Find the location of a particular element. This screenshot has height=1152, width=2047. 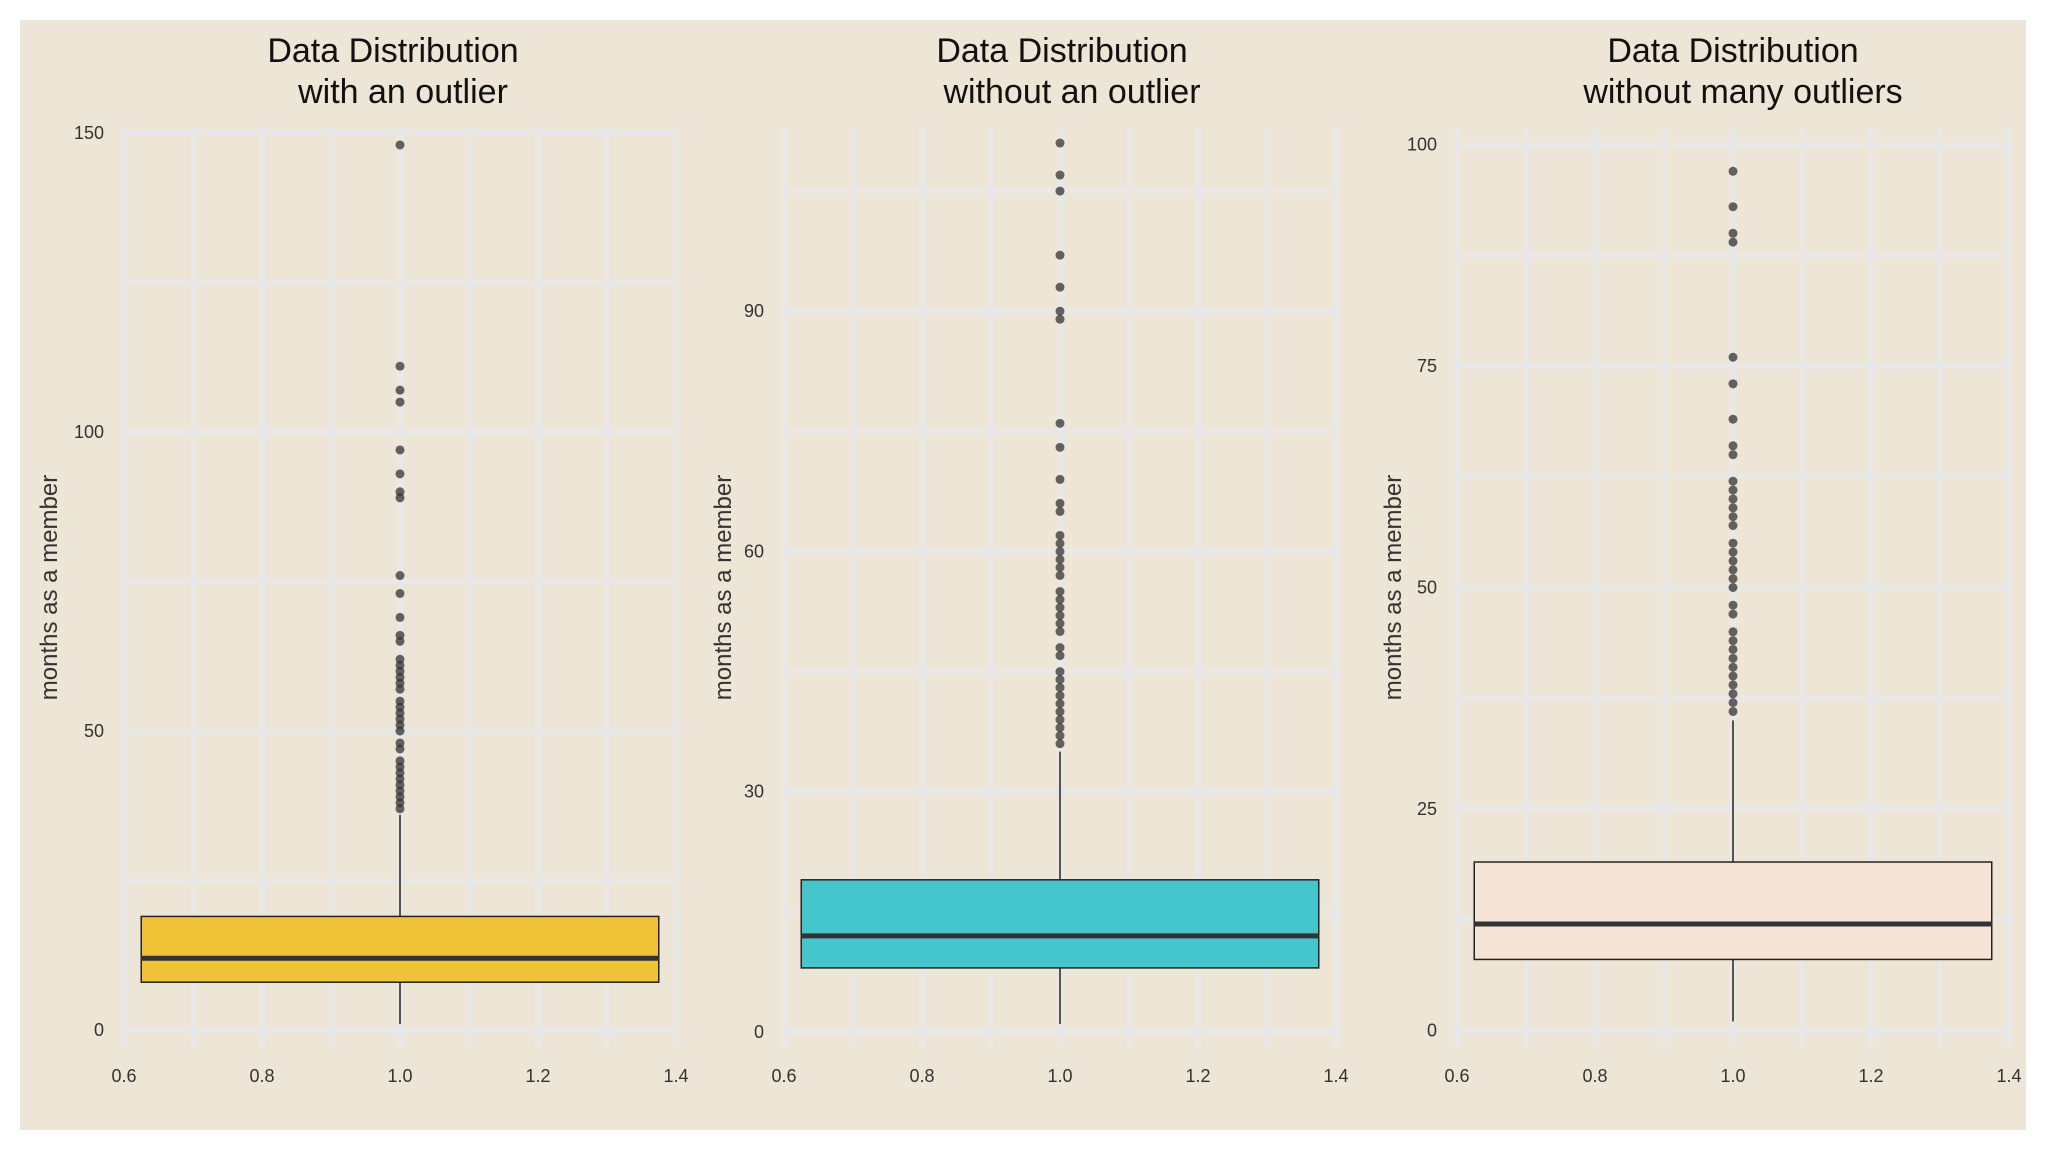

chart-title-line2: with an outlier is located at coordinates (402, 92).